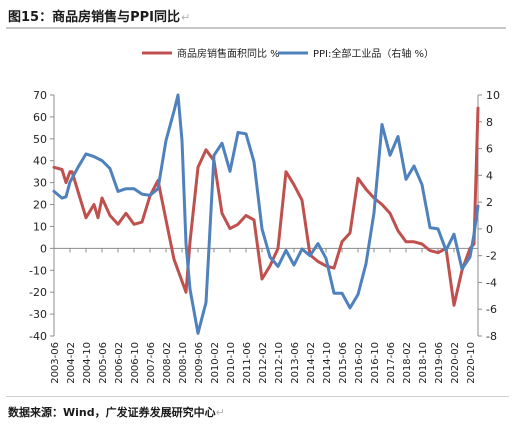 This screenshot has height=427, width=519. What do you see at coordinates (40, 139) in the screenshot?
I see `y-left-tick-label: 50` at bounding box center [40, 139].